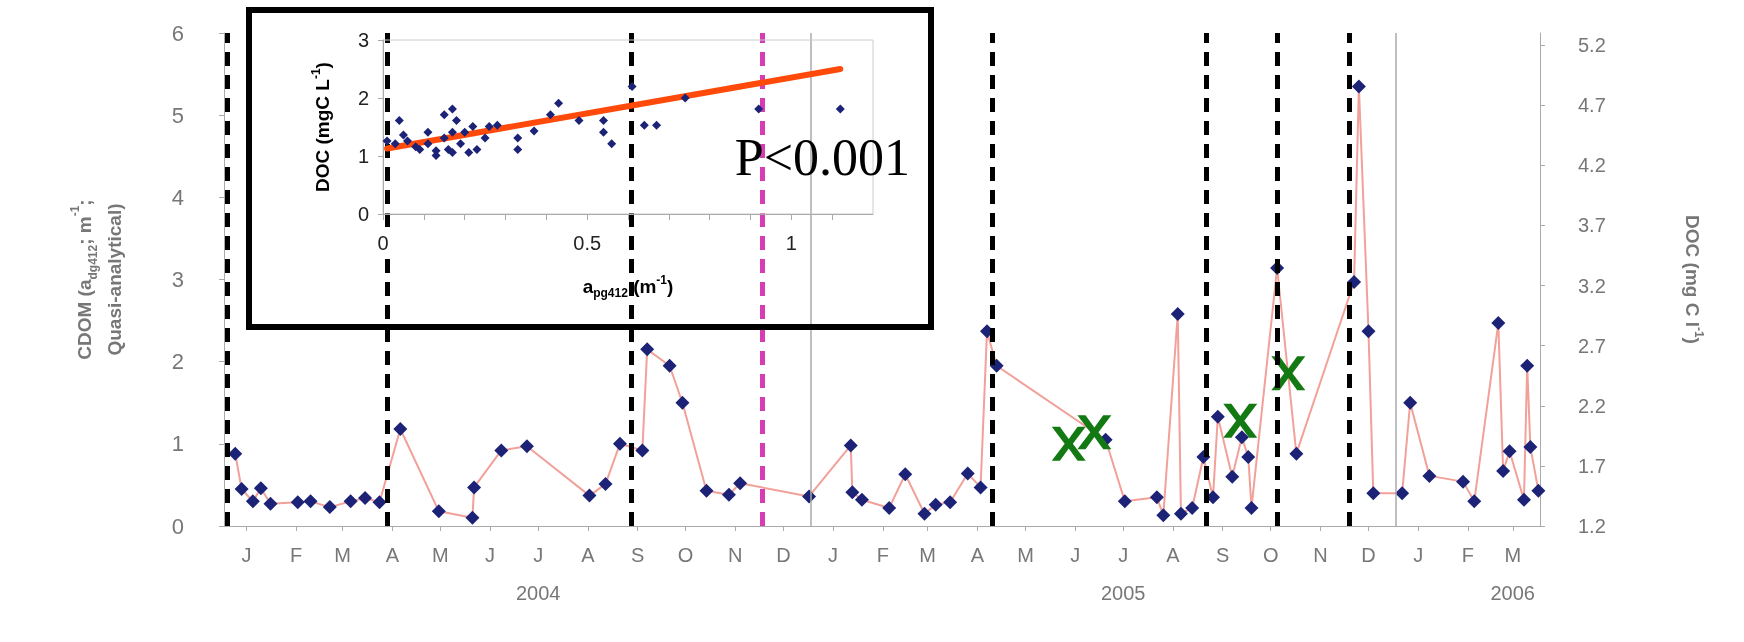 The width and height of the screenshot is (1744, 642). What do you see at coordinates (791, 243) in the screenshot?
I see `x-tick-label: 1` at bounding box center [791, 243].